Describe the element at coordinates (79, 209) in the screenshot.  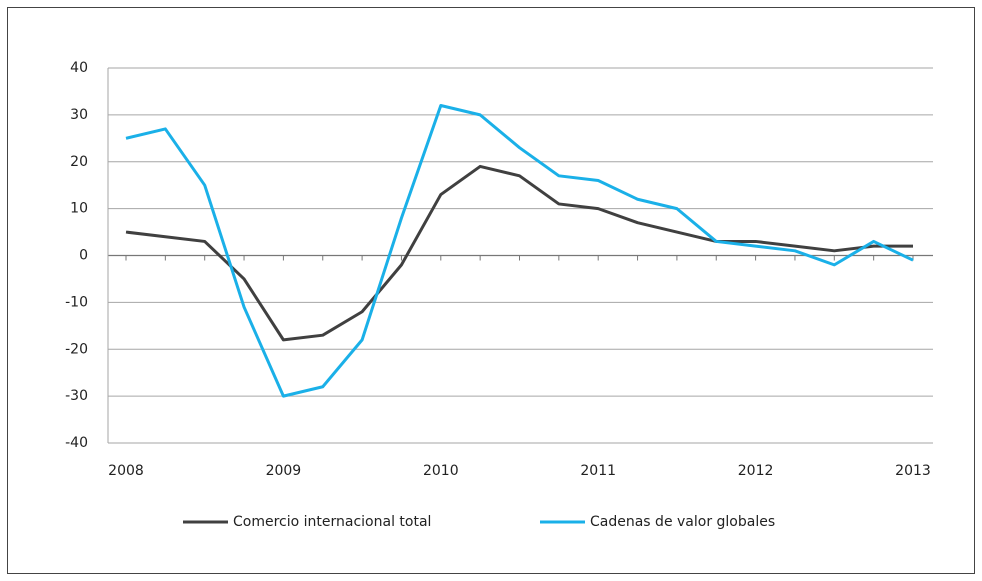
I see `y-tick-label: 10` at that location.